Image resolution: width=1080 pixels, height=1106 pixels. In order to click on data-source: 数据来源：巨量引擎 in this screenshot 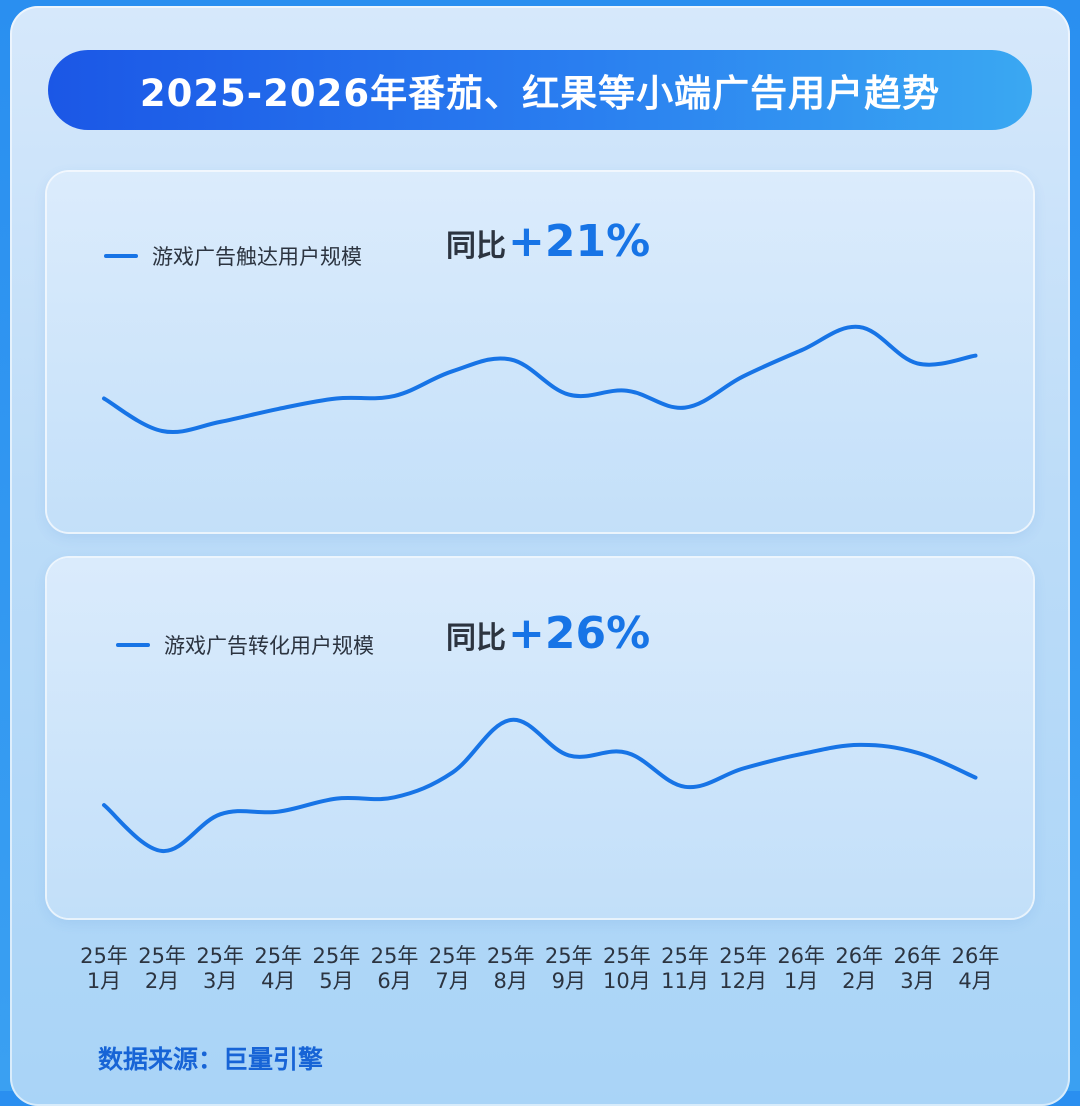, I will do `click(211, 1059)`.